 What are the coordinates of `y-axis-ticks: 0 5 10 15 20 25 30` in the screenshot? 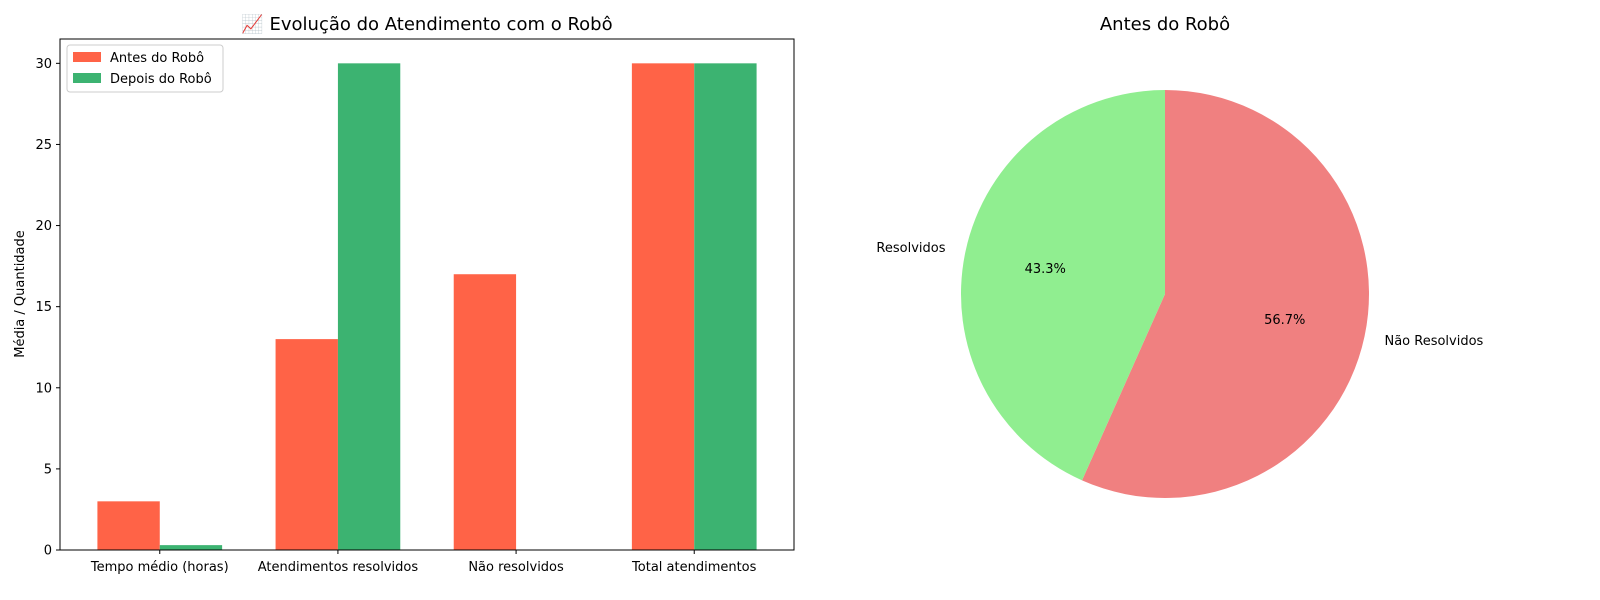 It's located at (47, 308).